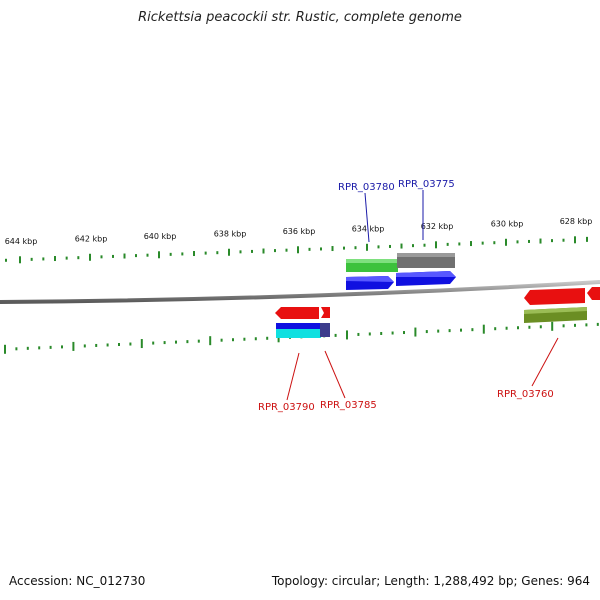 The width and height of the screenshot is (600, 600). Describe the element at coordinates (298, 326) in the screenshot. I see `gene-bar-blue` at that location.